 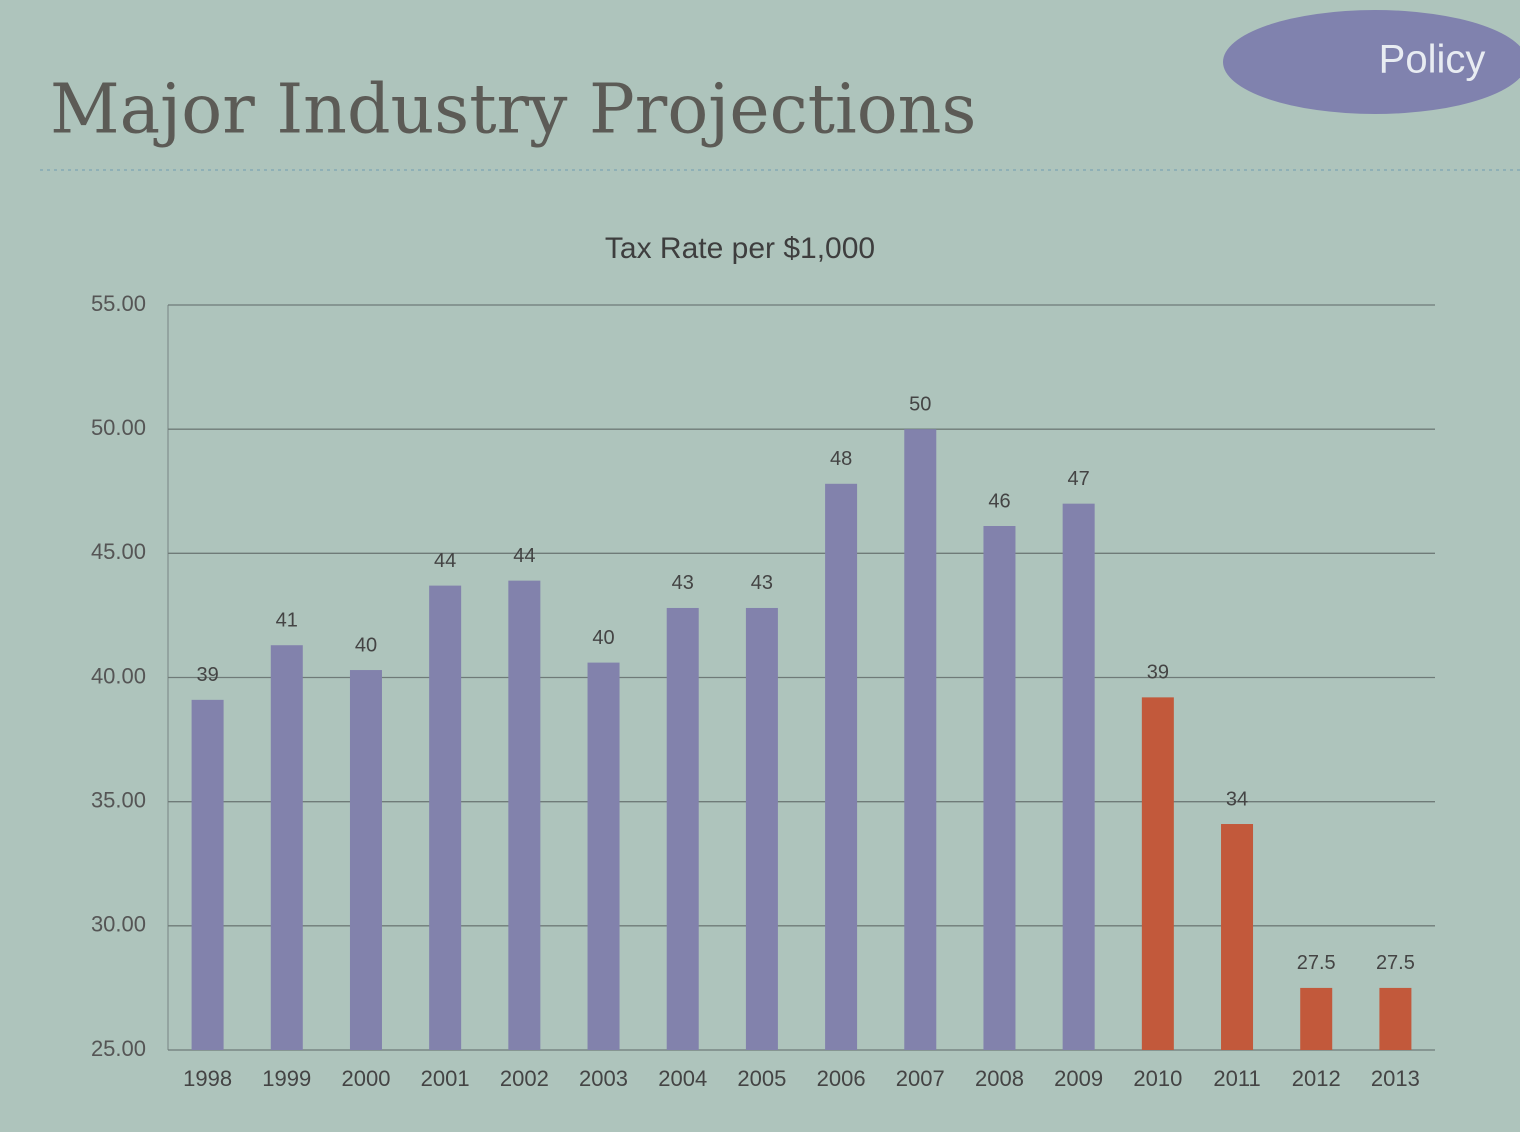 I want to click on chart-title: Tax Rate per $1,000, so click(x=740, y=248).